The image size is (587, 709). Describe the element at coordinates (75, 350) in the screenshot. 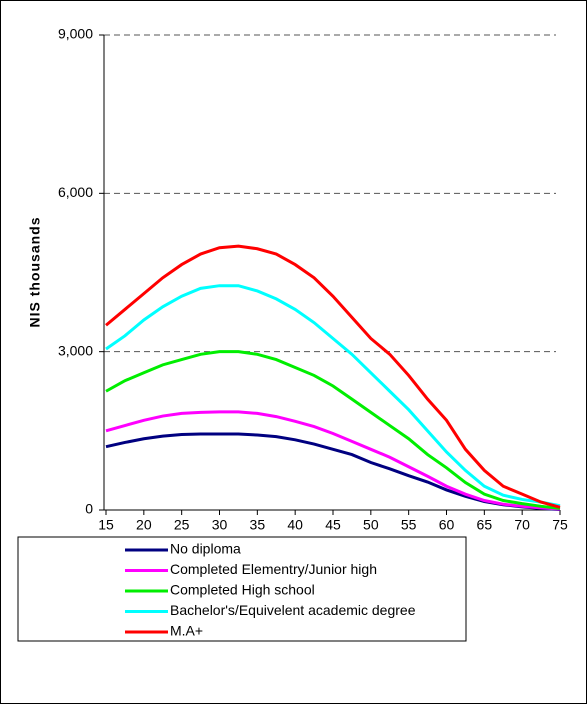

I see `y-tick-label: 3,000` at that location.